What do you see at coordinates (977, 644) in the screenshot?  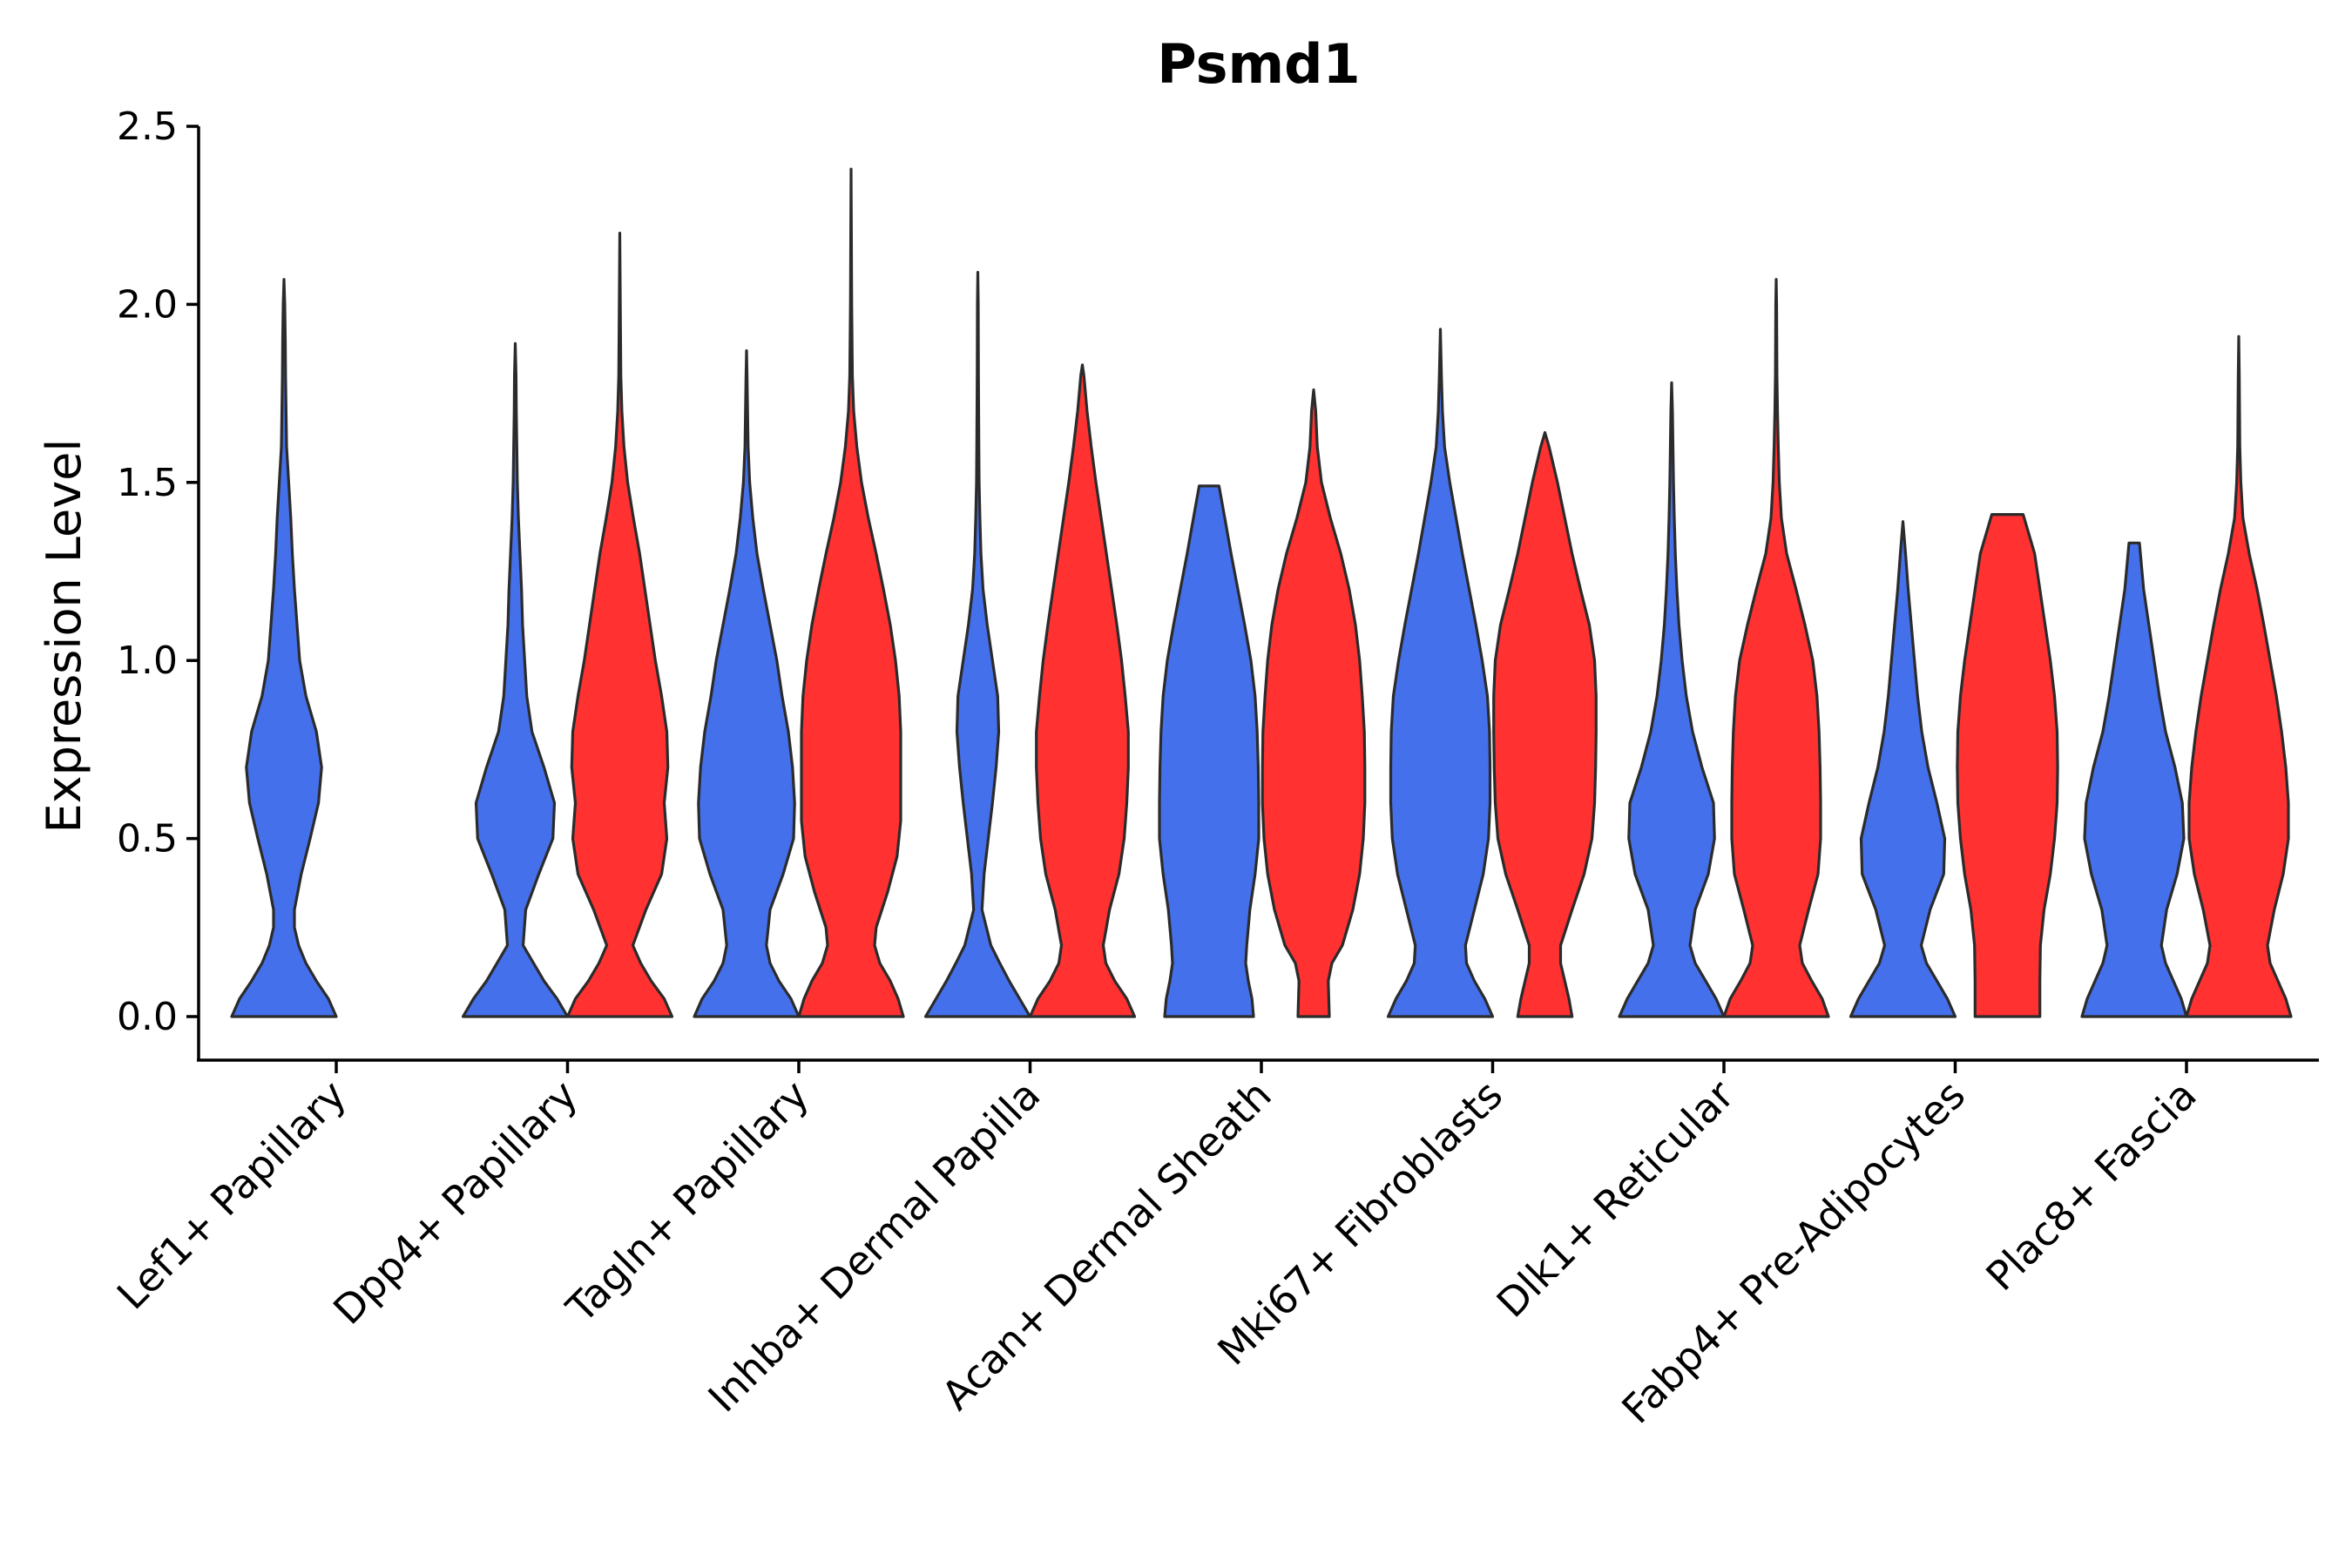 I see `violin-3-group1` at bounding box center [977, 644].